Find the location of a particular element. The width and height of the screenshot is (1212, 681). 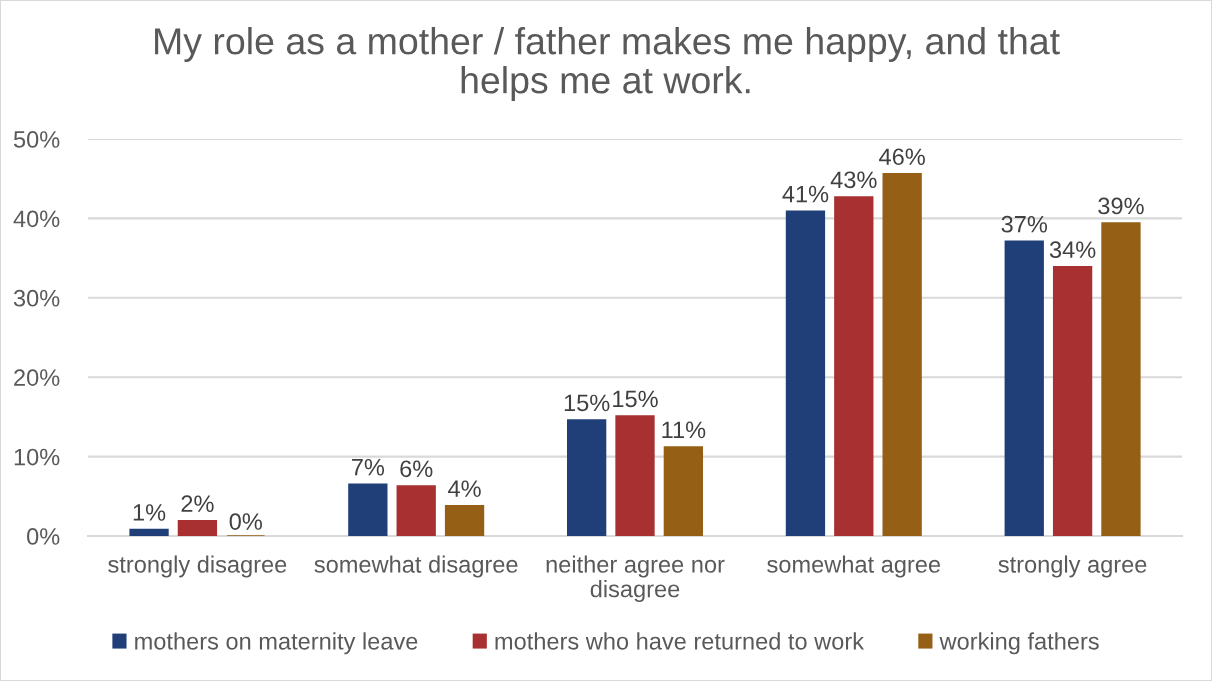

x-tick-label: strongly disagree is located at coordinates (197, 566).